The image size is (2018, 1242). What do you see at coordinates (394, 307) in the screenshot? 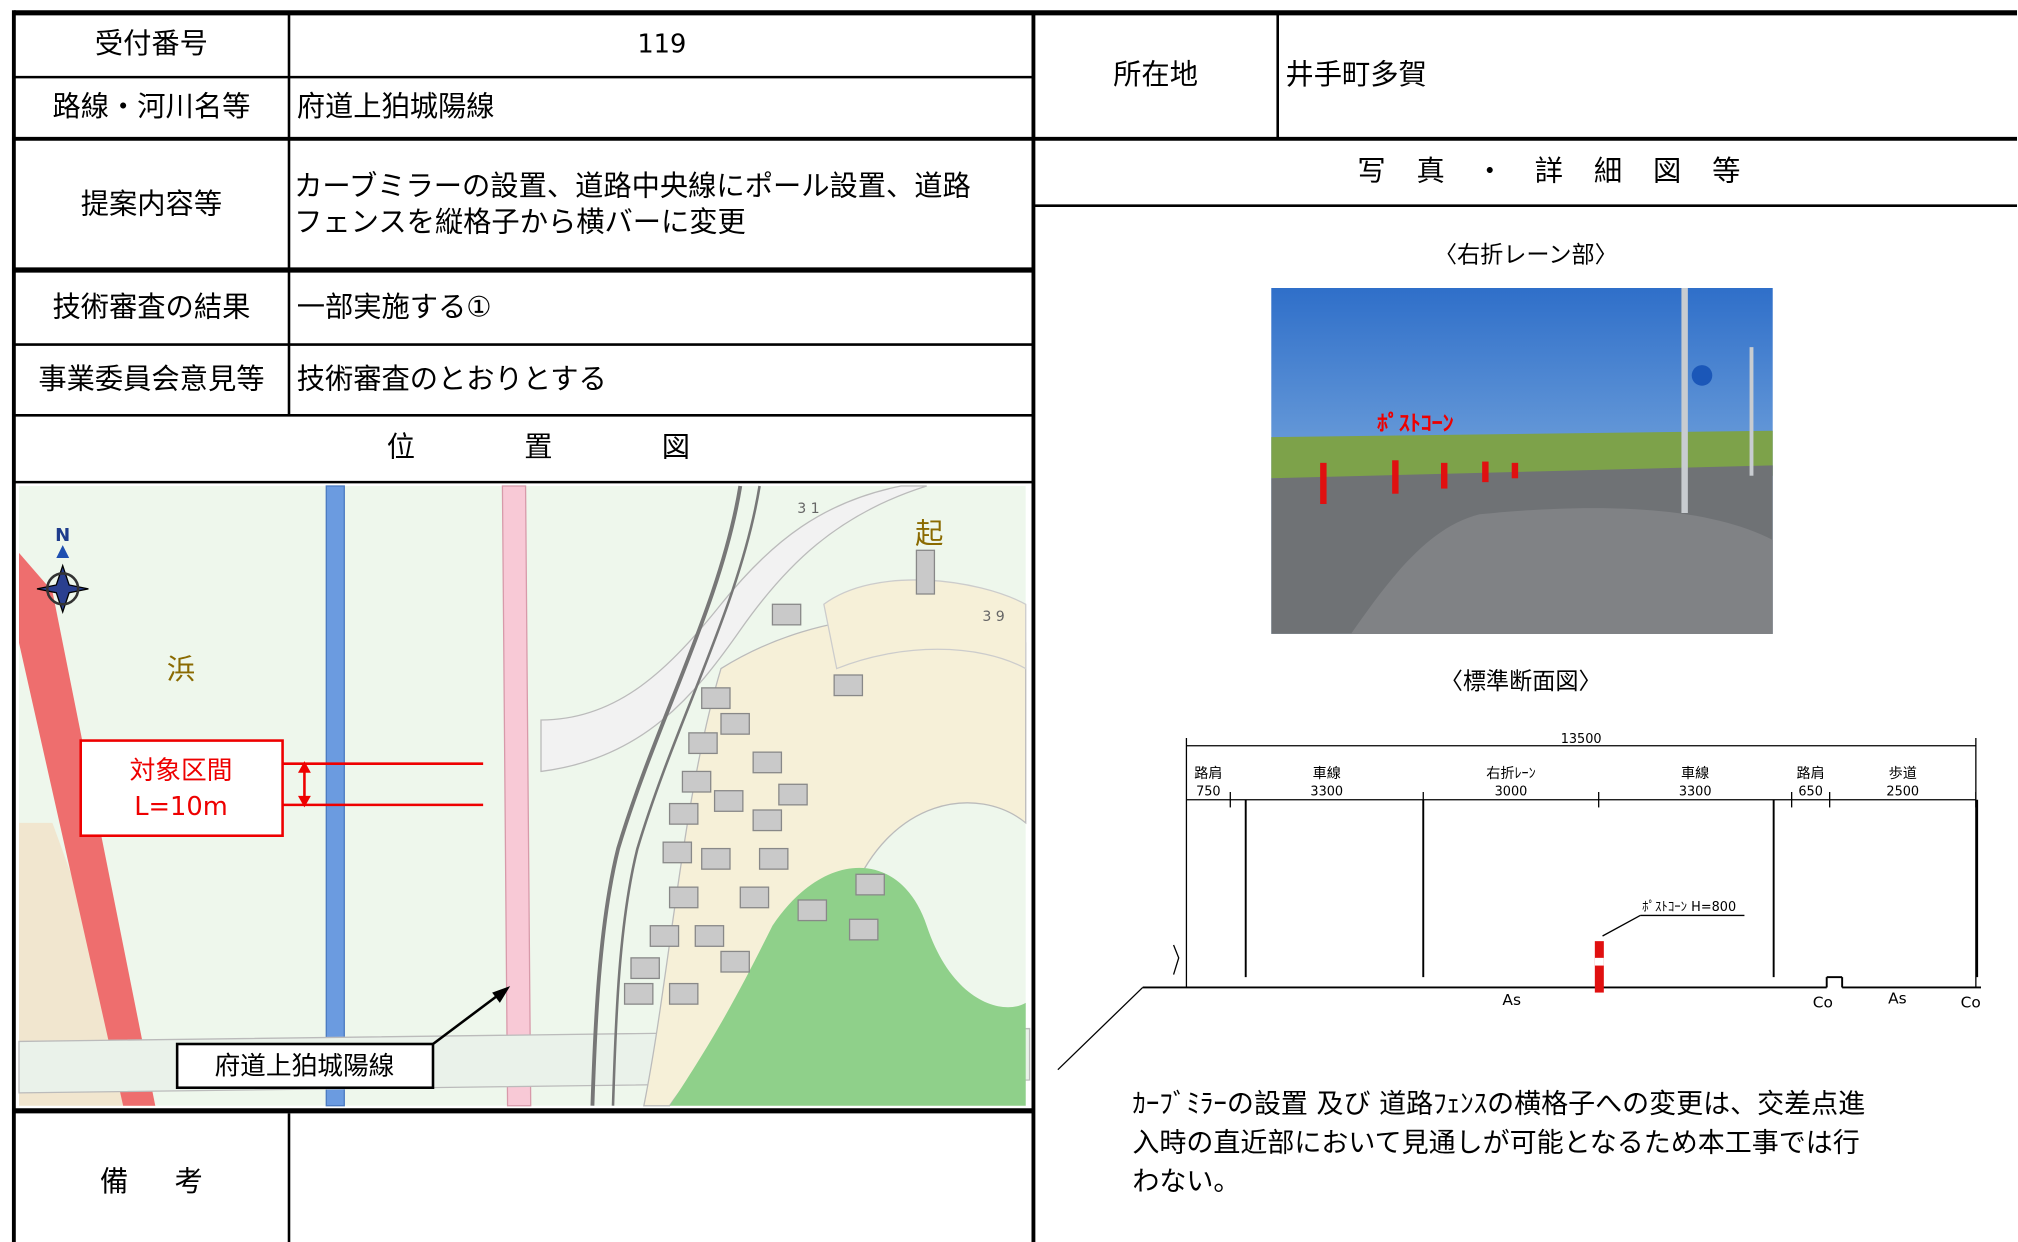
I see `field-value: 一部実施する①` at bounding box center [394, 307].